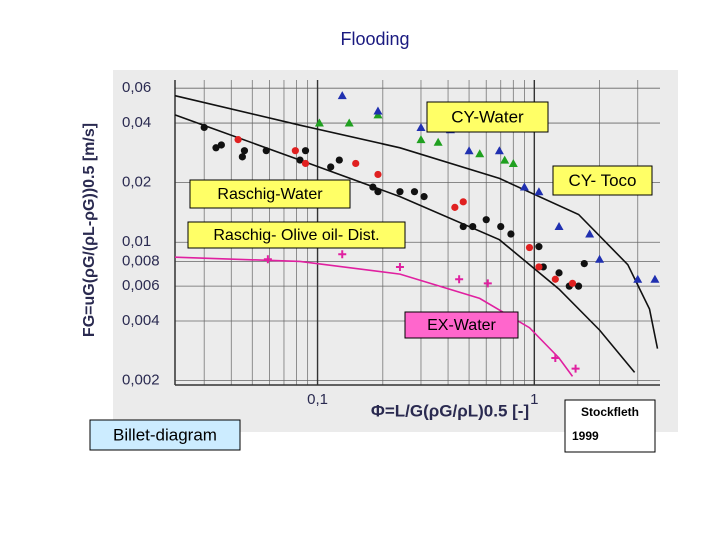 Image resolution: width=720 pixels, height=545 pixels. Describe the element at coordinates (141, 380) in the screenshot. I see `y-tick-label: 0,002` at that location.